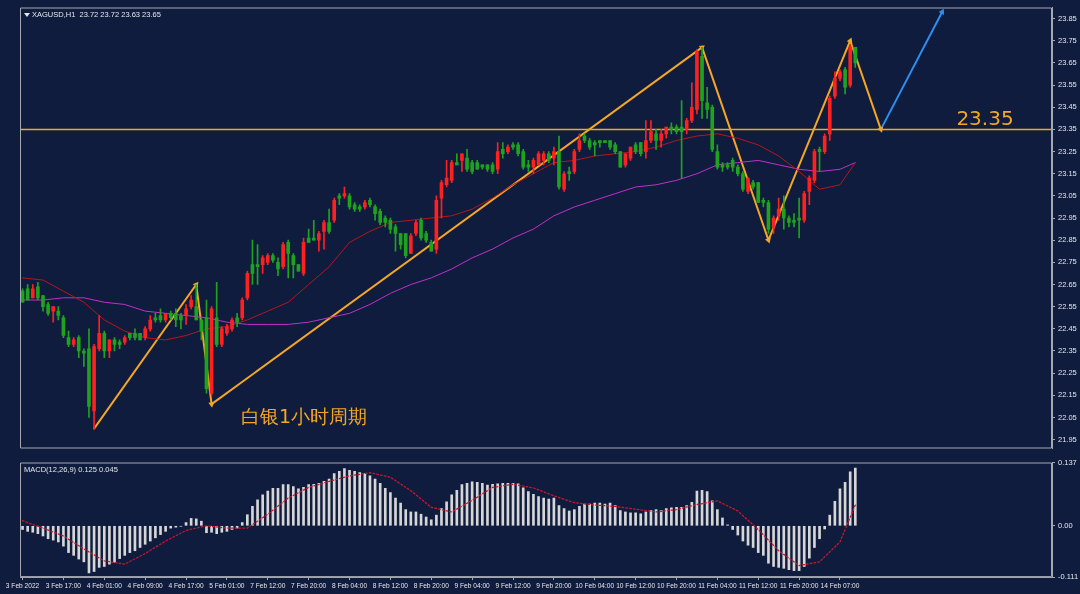  Describe the element at coordinates (304, 415) in the screenshot. I see `annotation: 白银1小时周期` at that location.